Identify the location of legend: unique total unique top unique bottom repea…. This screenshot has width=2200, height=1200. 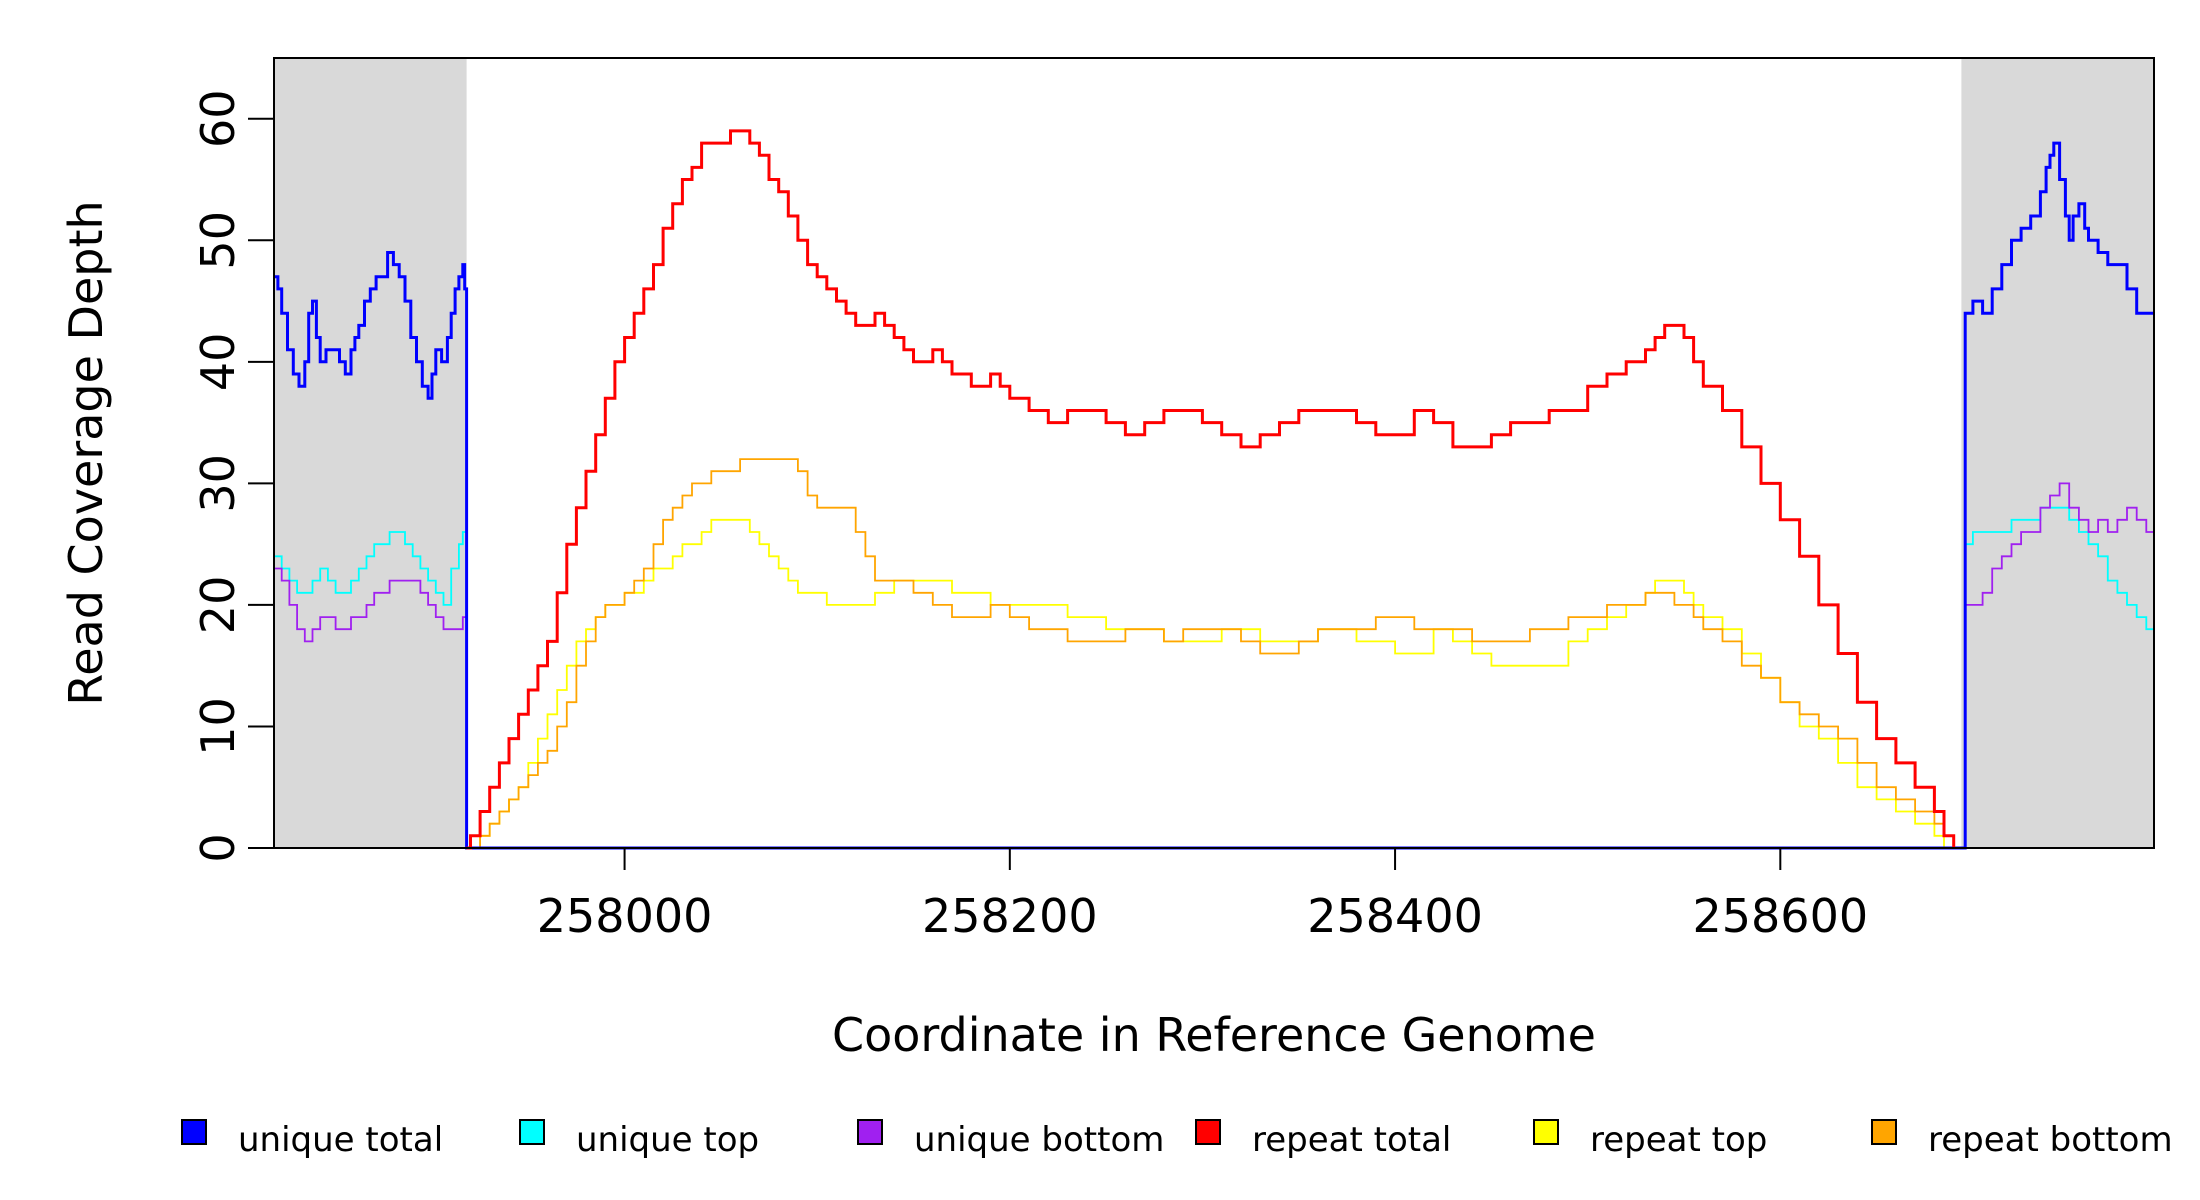
(1177, 1139).